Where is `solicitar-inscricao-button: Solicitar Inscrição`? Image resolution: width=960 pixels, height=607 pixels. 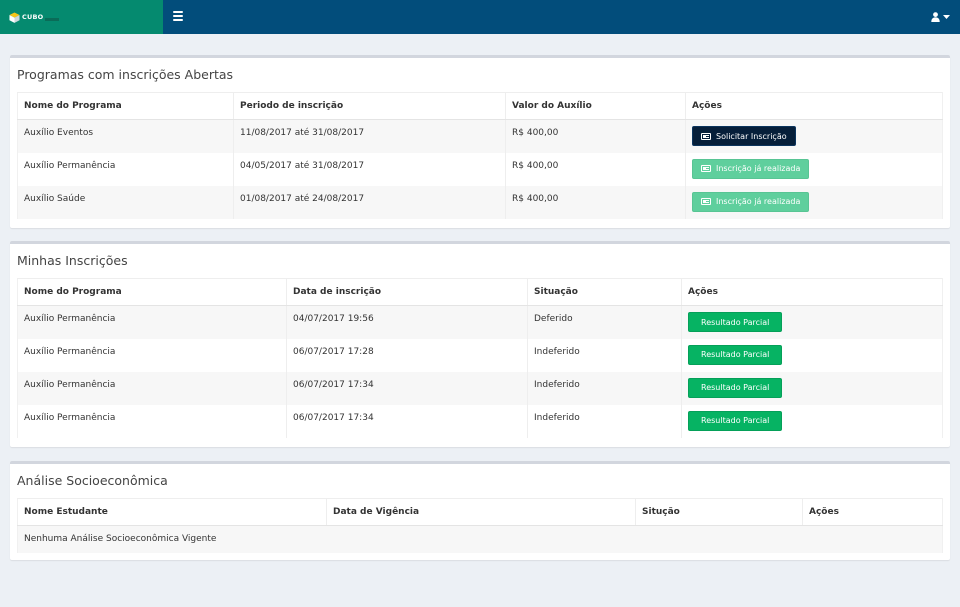
solicitar-inscricao-button: Solicitar Inscrição is located at coordinates (744, 136).